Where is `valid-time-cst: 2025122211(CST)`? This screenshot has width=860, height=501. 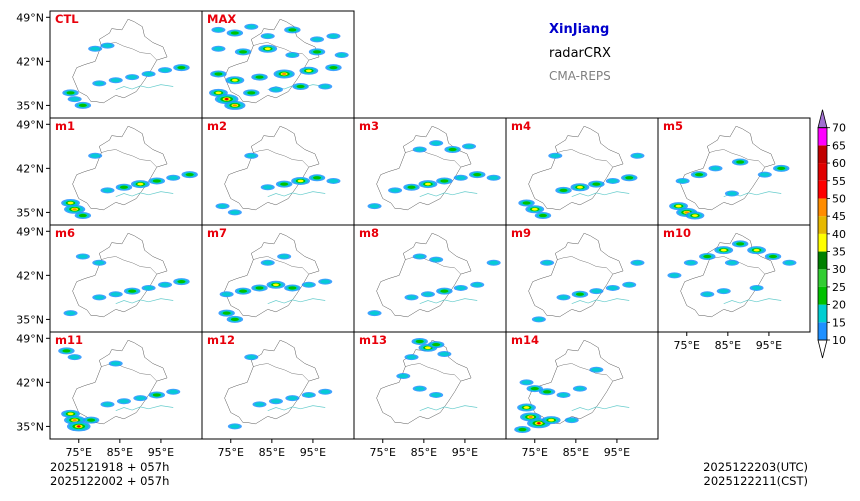 valid-time-cst: 2025122211(CST) is located at coordinates (756, 481).